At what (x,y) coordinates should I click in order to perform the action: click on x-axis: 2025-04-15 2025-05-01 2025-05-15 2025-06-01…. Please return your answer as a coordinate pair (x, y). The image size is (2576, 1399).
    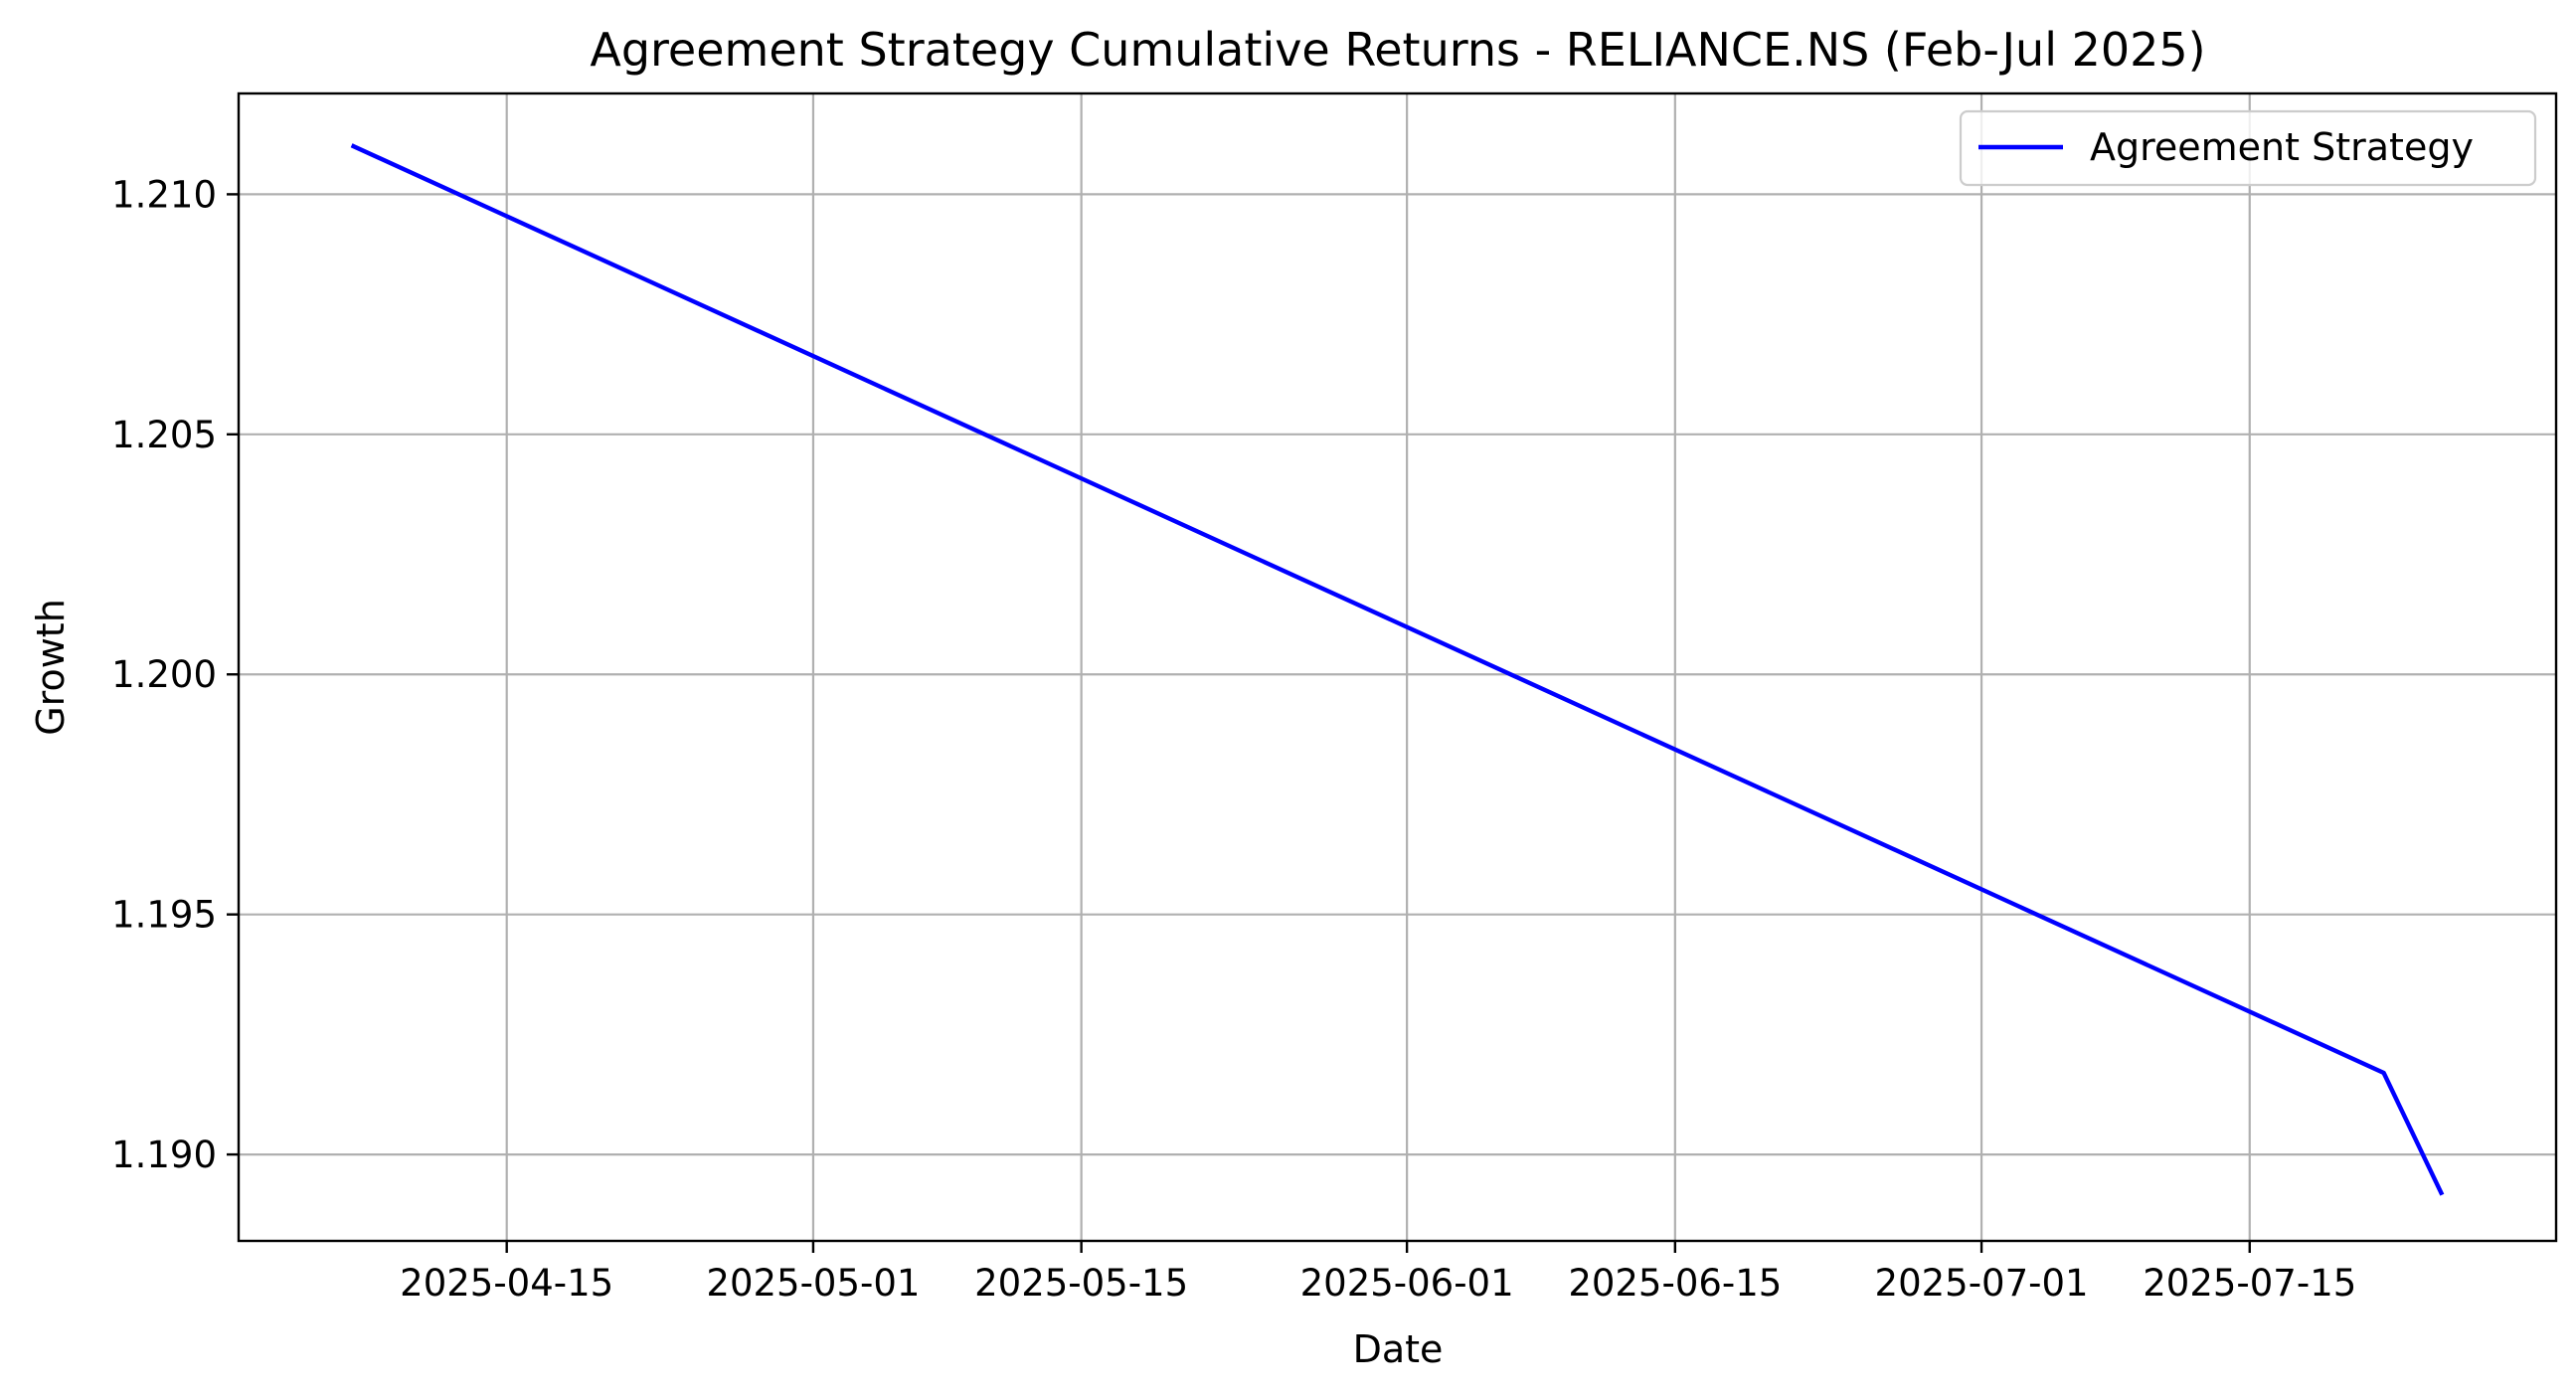
    Looking at the image, I should click on (1378, 1273).